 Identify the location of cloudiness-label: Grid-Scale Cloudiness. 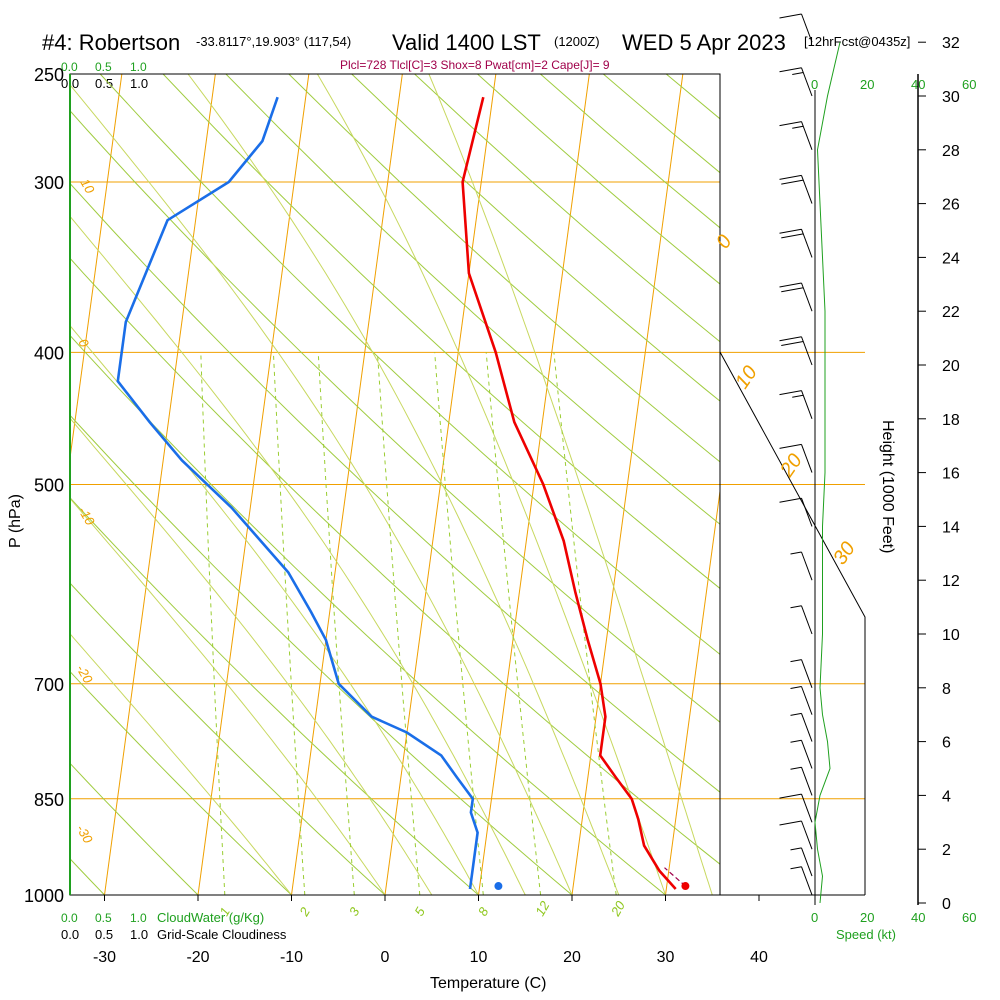
(222, 934).